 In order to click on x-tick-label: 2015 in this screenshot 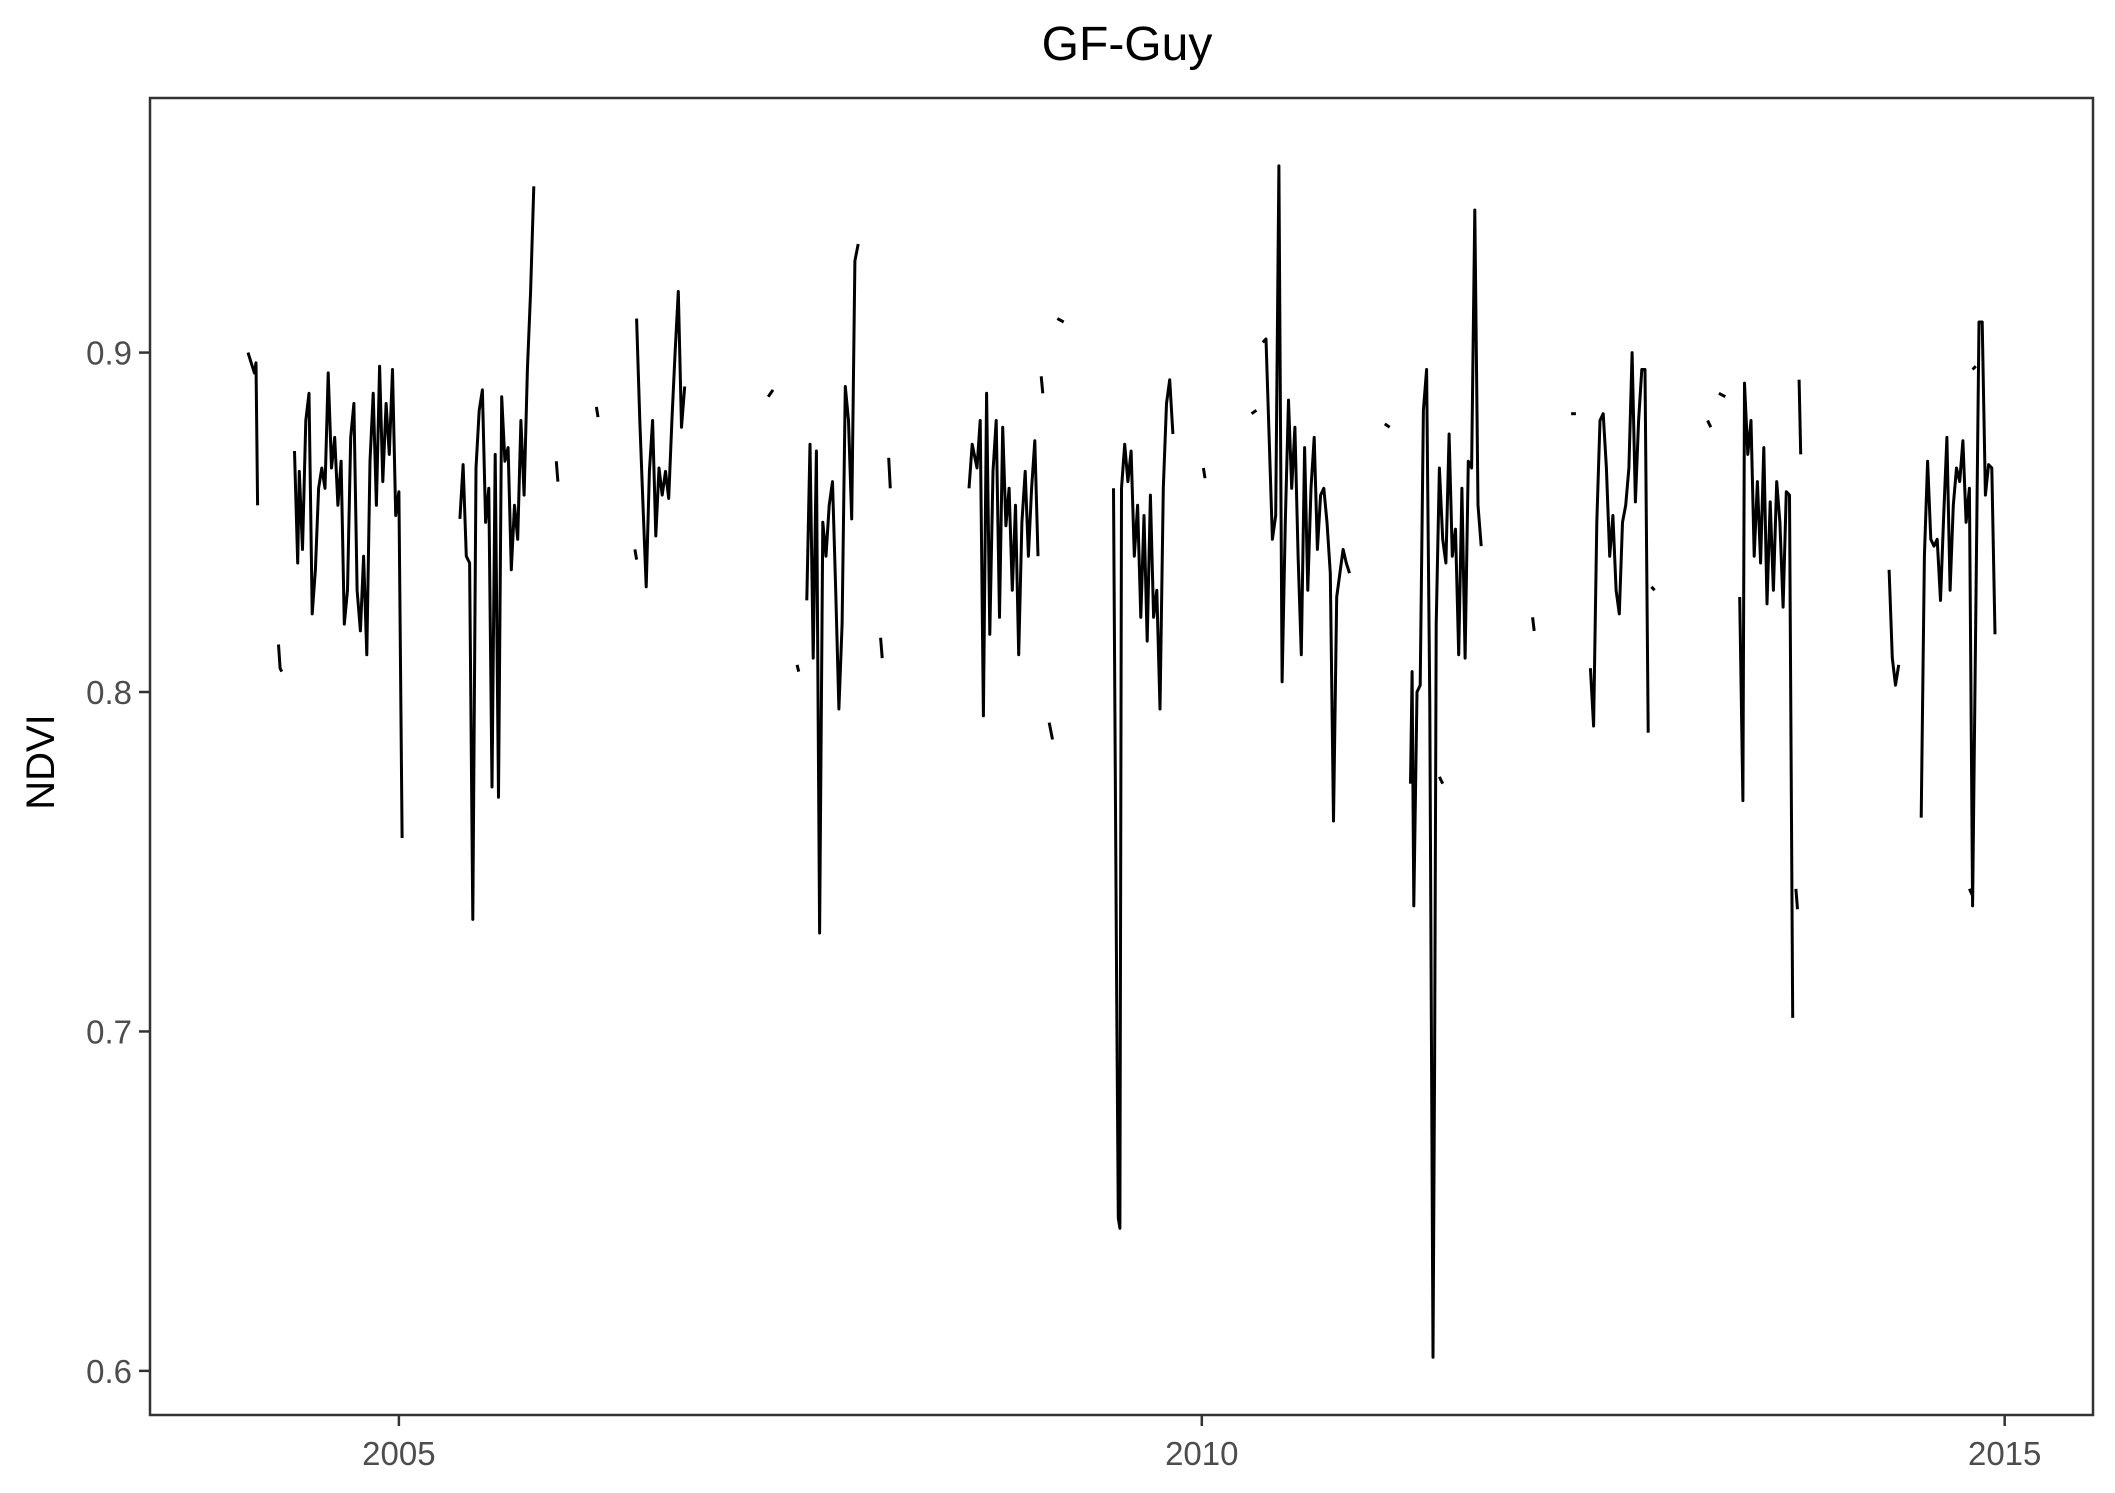, I will do `click(2004, 1453)`.